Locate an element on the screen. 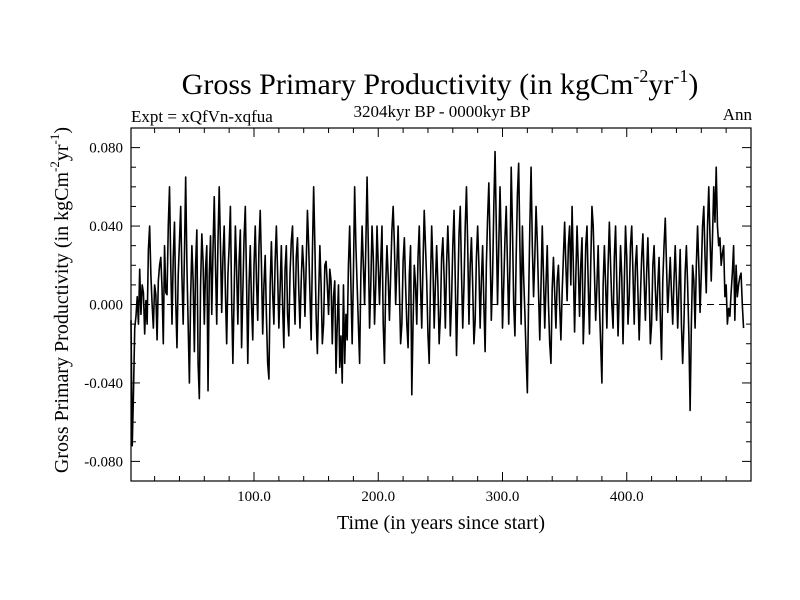 The image size is (800, 600). subtitle-left: Expt = xQfVn-xqfua is located at coordinates (202, 116).